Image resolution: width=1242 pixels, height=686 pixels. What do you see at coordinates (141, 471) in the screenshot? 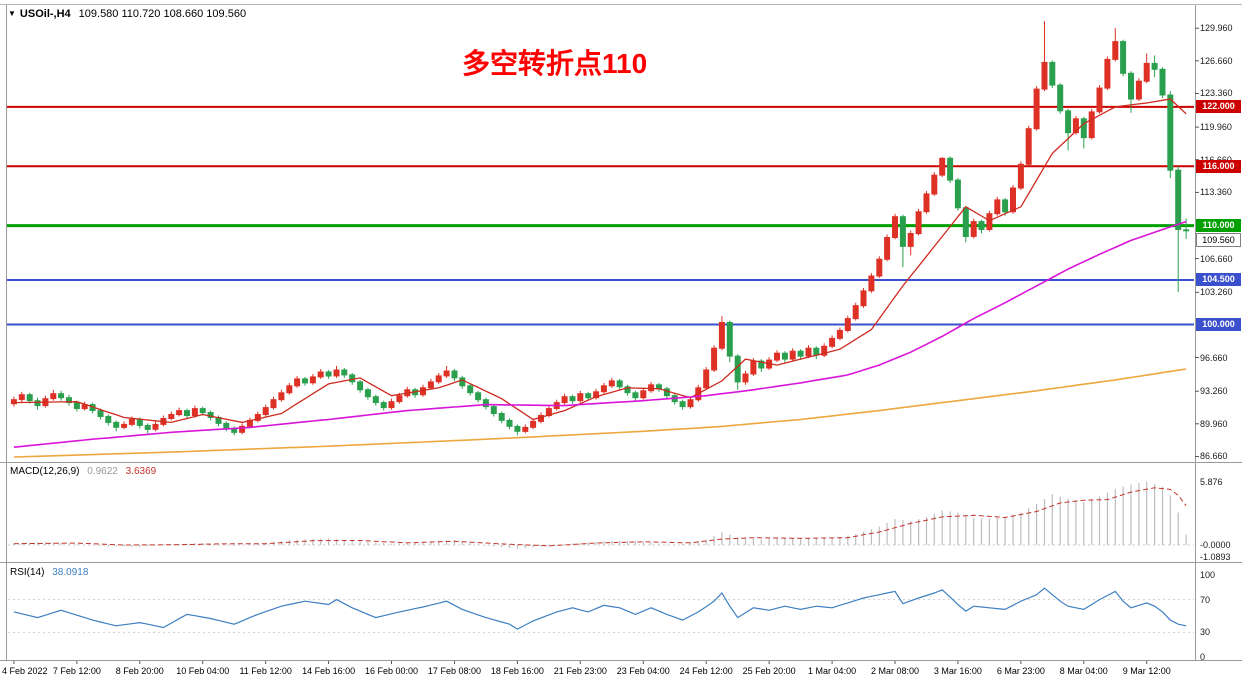
I see `macd-signal-value: 3.6369` at bounding box center [141, 471].